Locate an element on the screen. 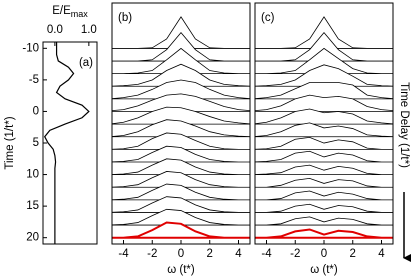 Image resolution: width=415 pixels, height=279 pixels. y-tick-label: 5 is located at coordinates (36, 143).